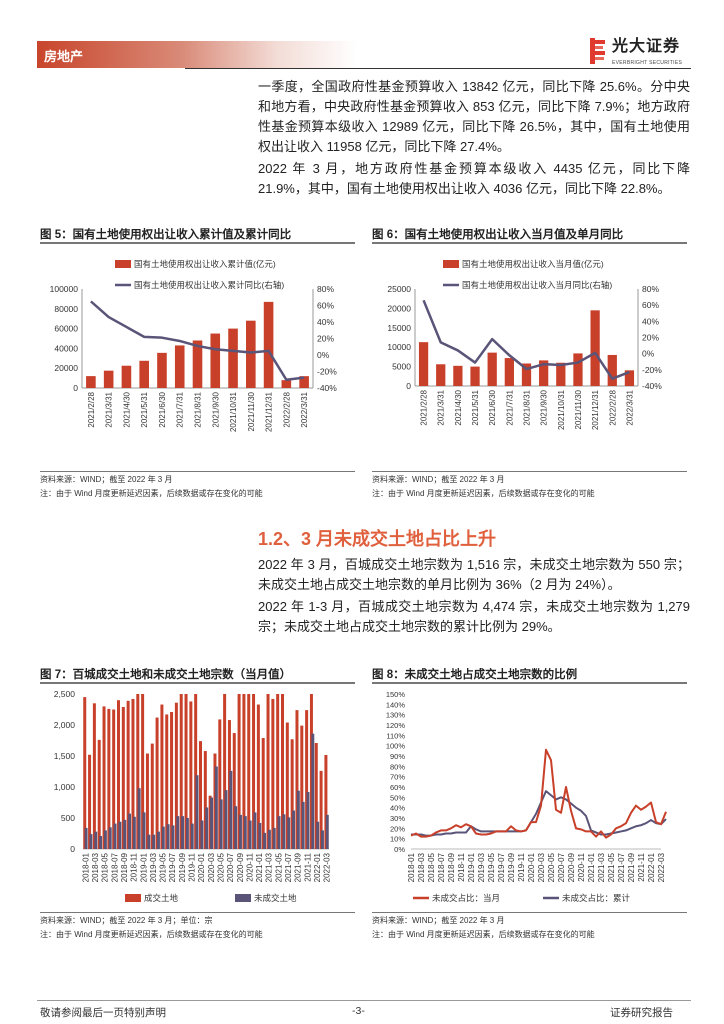 The image size is (724, 1024). I want to click on legend-label: 国有土地使用权出让收入当月同比(右轴), so click(537, 285).